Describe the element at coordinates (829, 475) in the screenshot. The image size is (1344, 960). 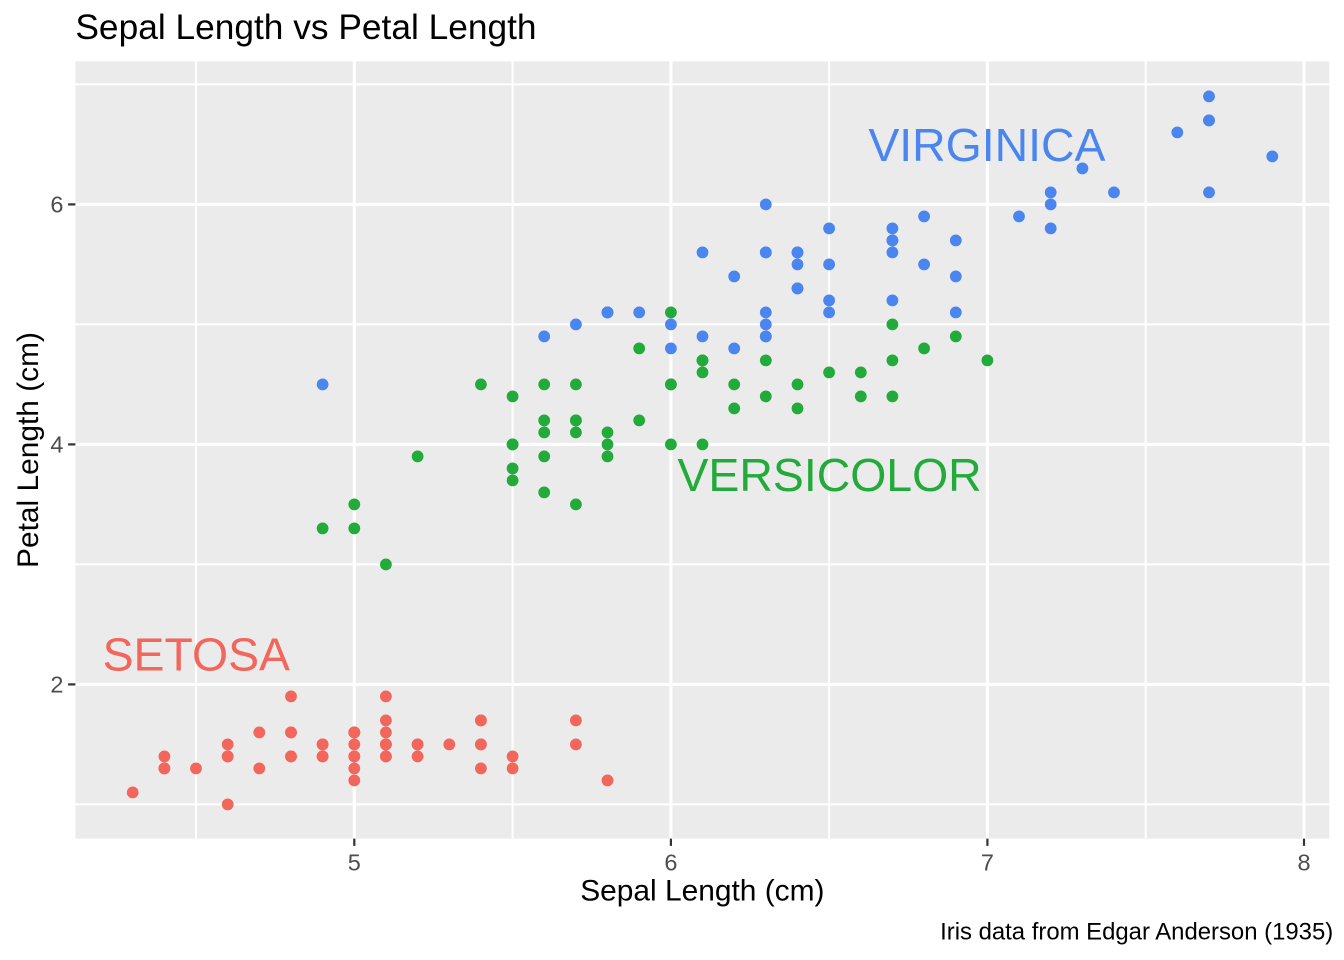
I see `svg-text: VERSICOLOR` at that location.